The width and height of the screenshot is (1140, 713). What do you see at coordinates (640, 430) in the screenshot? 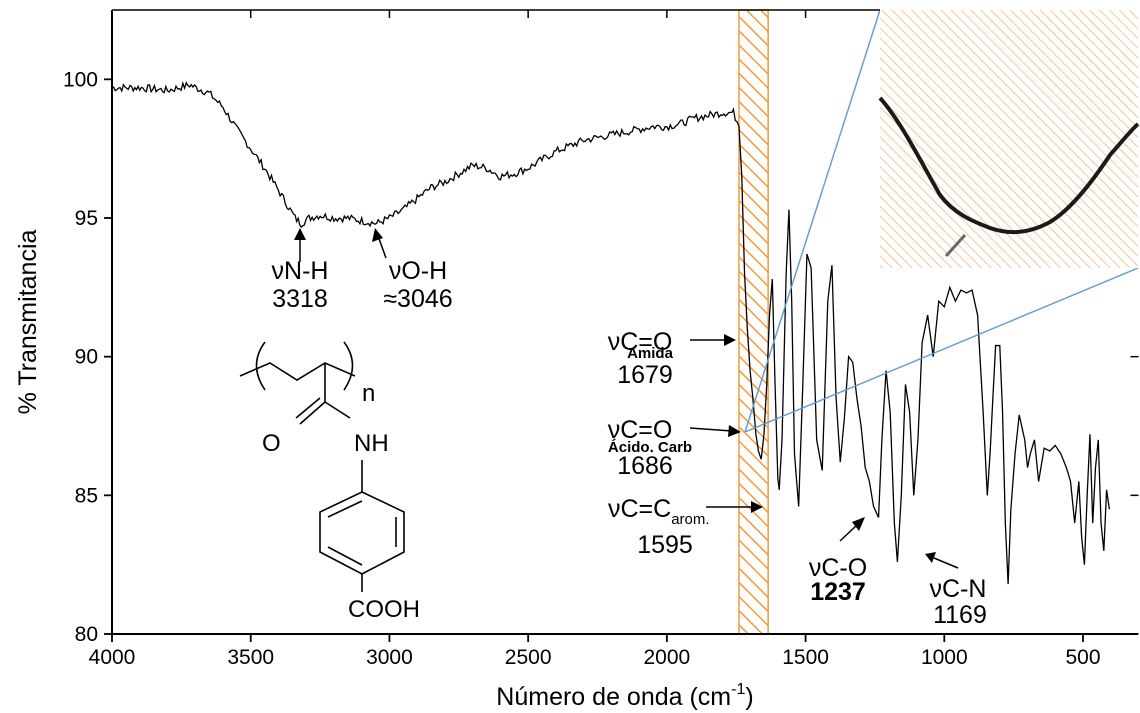
I see `annotation-co-acido-label: νC=O` at bounding box center [640, 430].